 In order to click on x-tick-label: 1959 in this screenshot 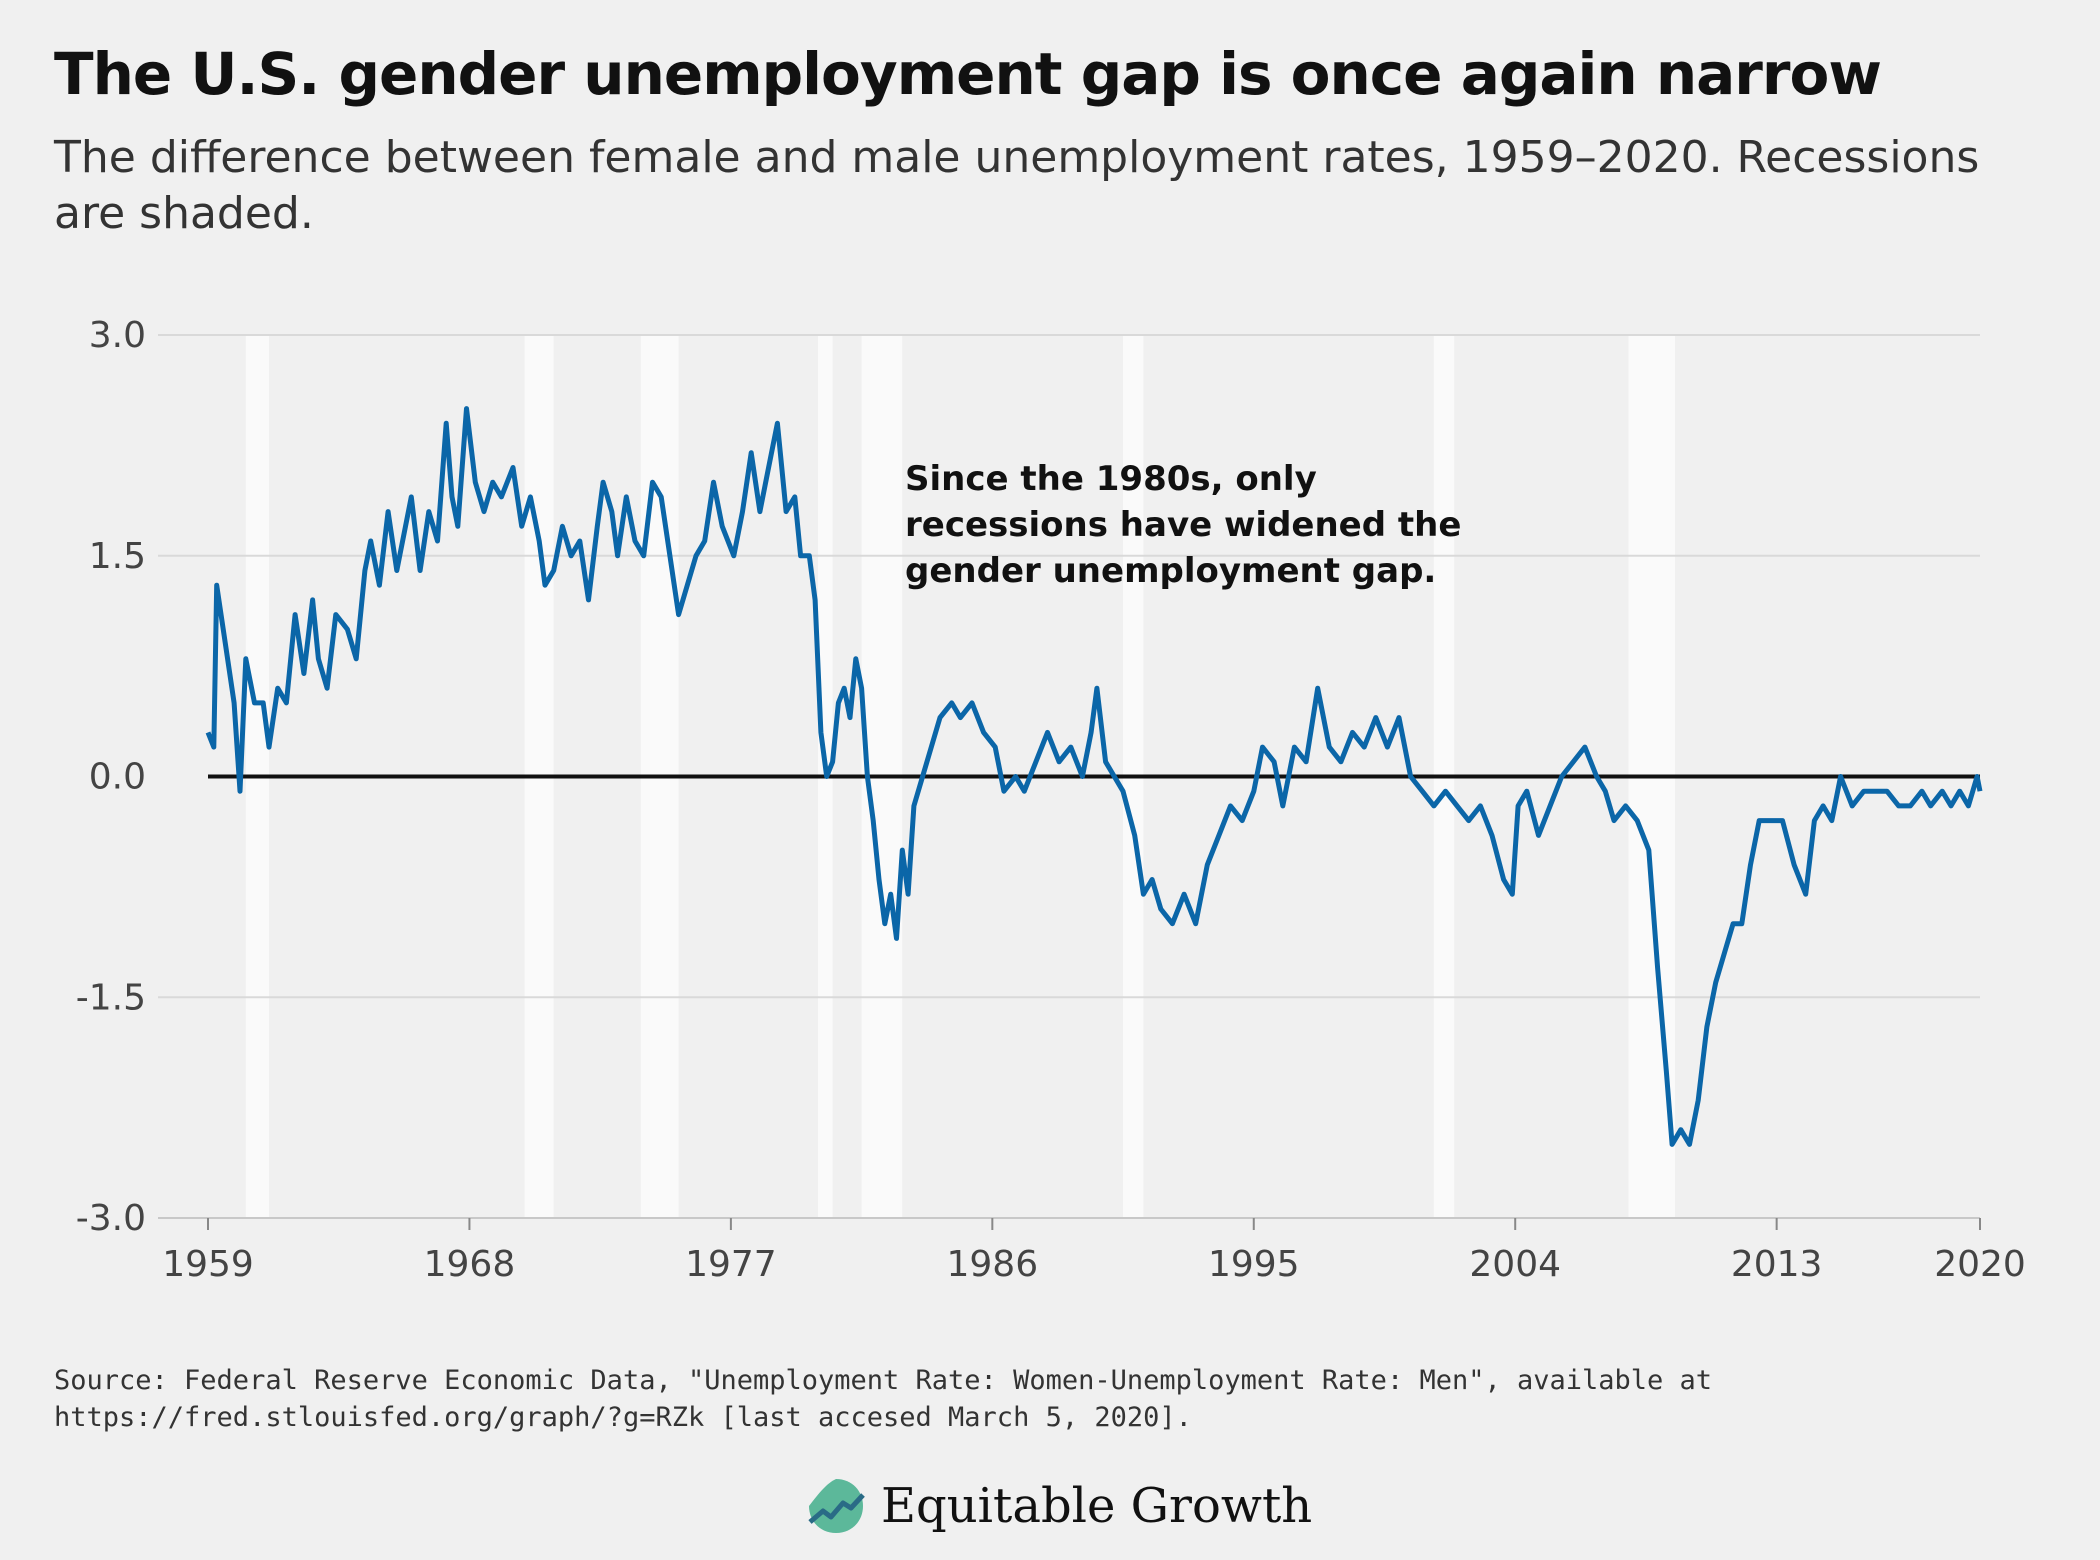, I will do `click(208, 1264)`.